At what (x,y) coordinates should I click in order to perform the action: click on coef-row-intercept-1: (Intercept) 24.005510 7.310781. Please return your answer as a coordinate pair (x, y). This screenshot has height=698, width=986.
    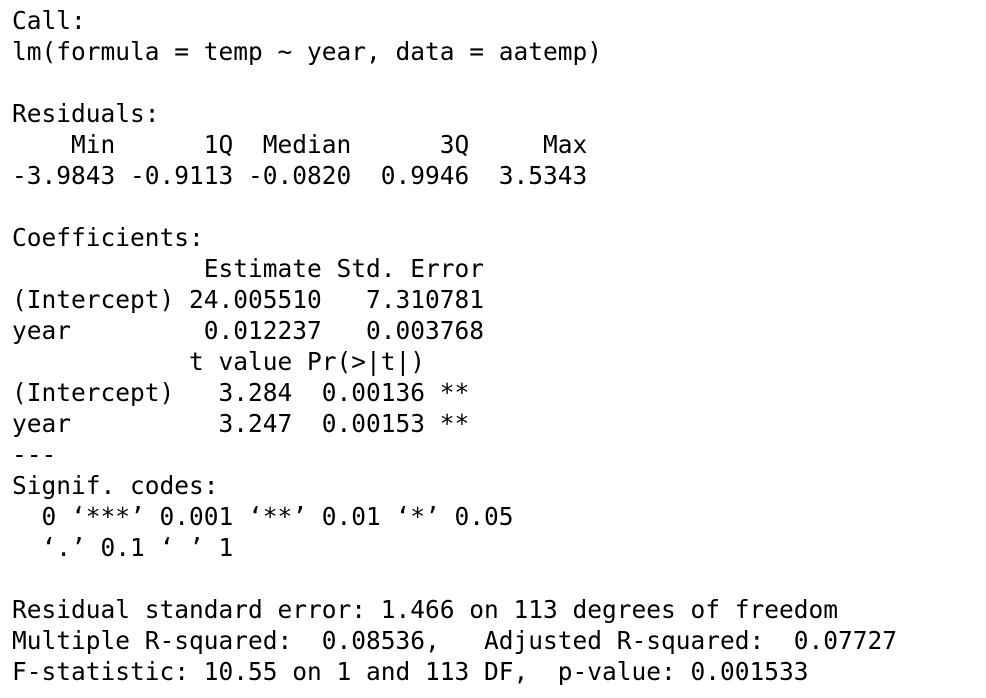
    Looking at the image, I should click on (248, 299).